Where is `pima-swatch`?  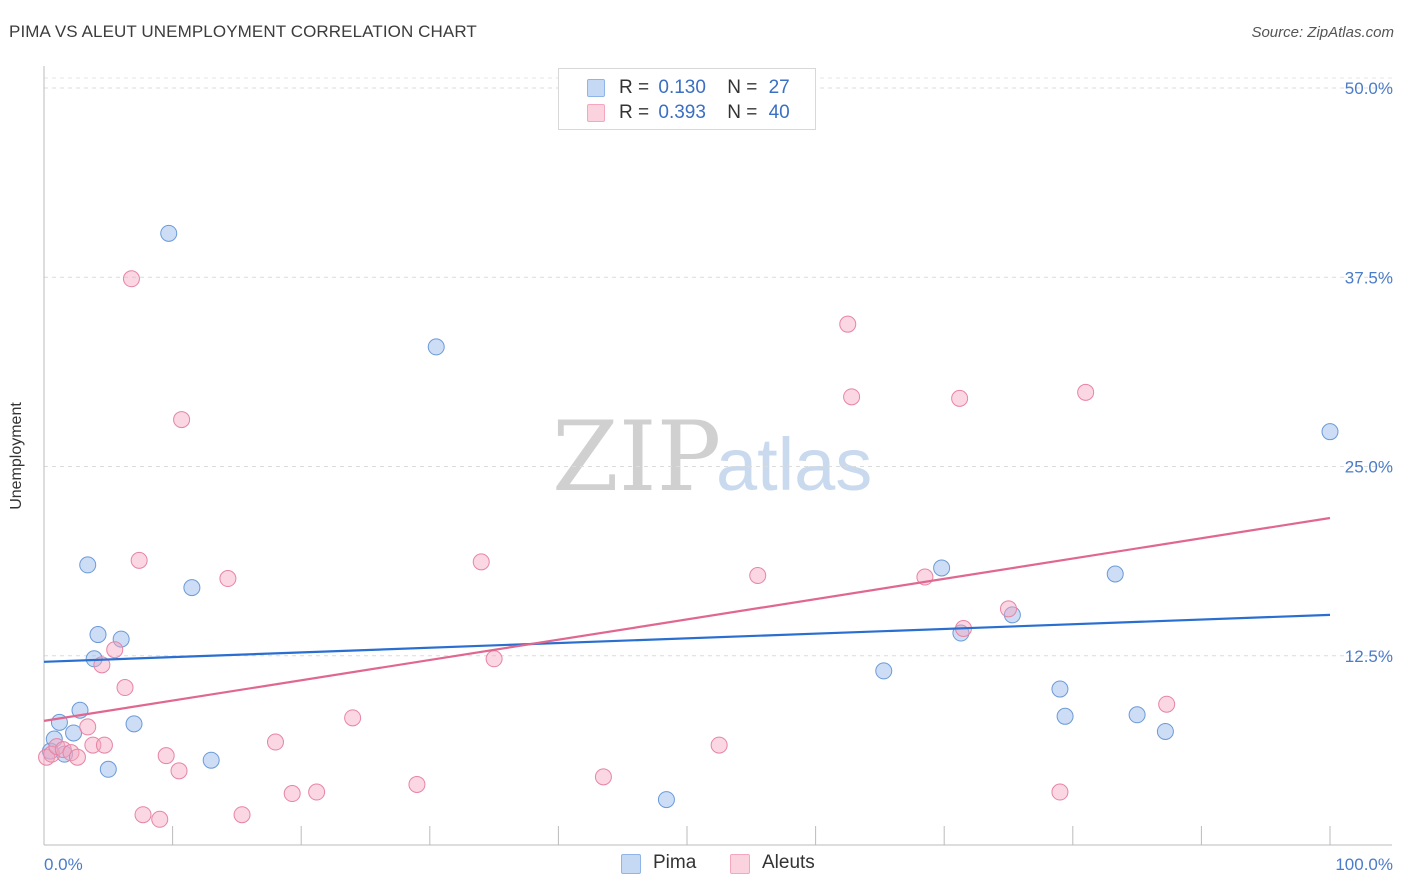
pima-swatch is located at coordinates (596, 88).